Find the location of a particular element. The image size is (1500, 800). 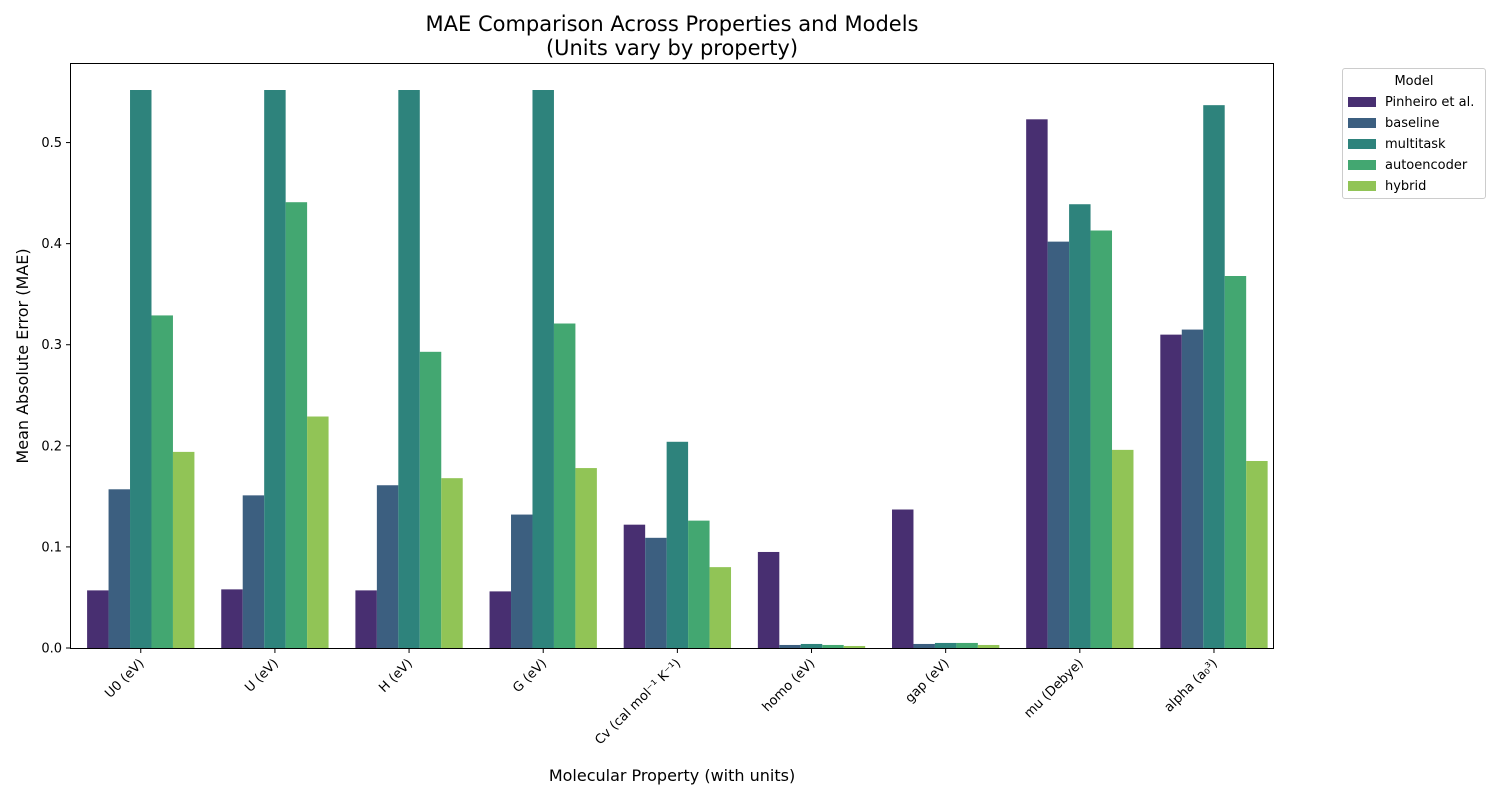

legend-item: baseline is located at coordinates (1393, 123).